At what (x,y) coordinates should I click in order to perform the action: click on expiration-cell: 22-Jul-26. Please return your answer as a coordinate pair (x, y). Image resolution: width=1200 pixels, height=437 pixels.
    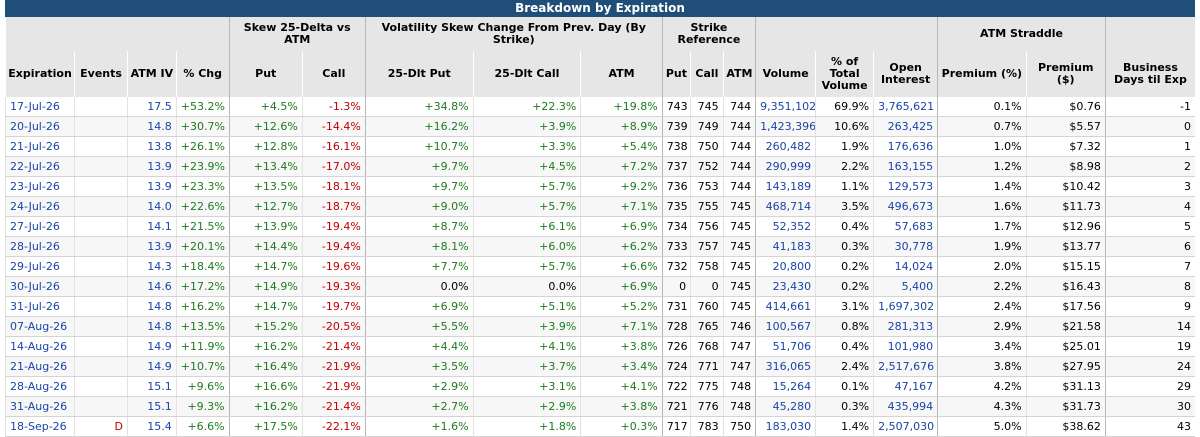
    Looking at the image, I should click on (39, 166).